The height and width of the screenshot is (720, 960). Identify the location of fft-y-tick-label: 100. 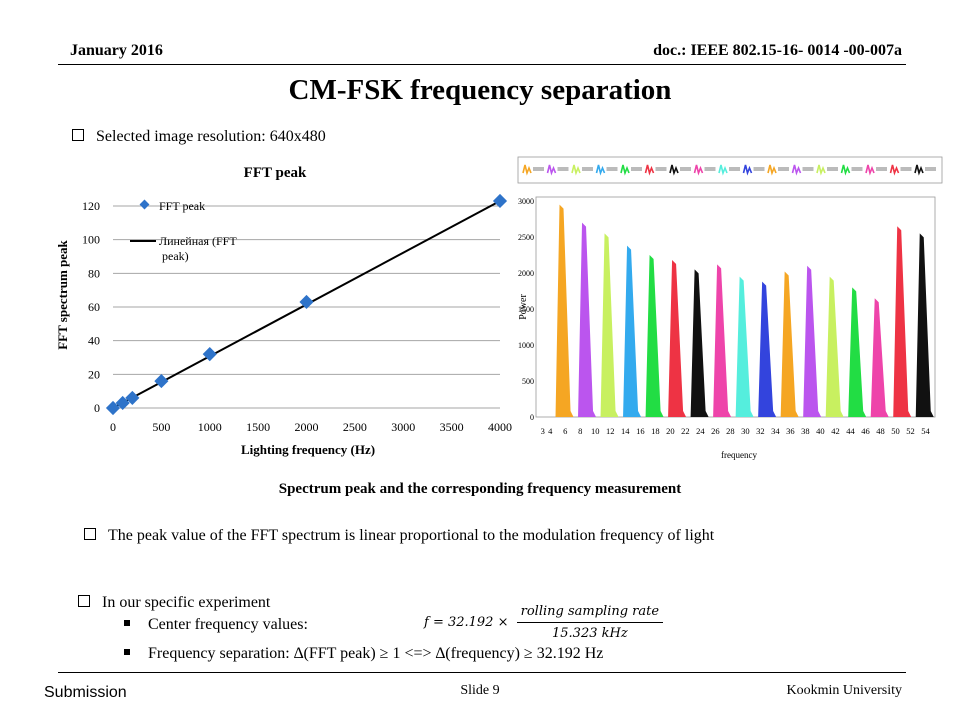
(91, 240).